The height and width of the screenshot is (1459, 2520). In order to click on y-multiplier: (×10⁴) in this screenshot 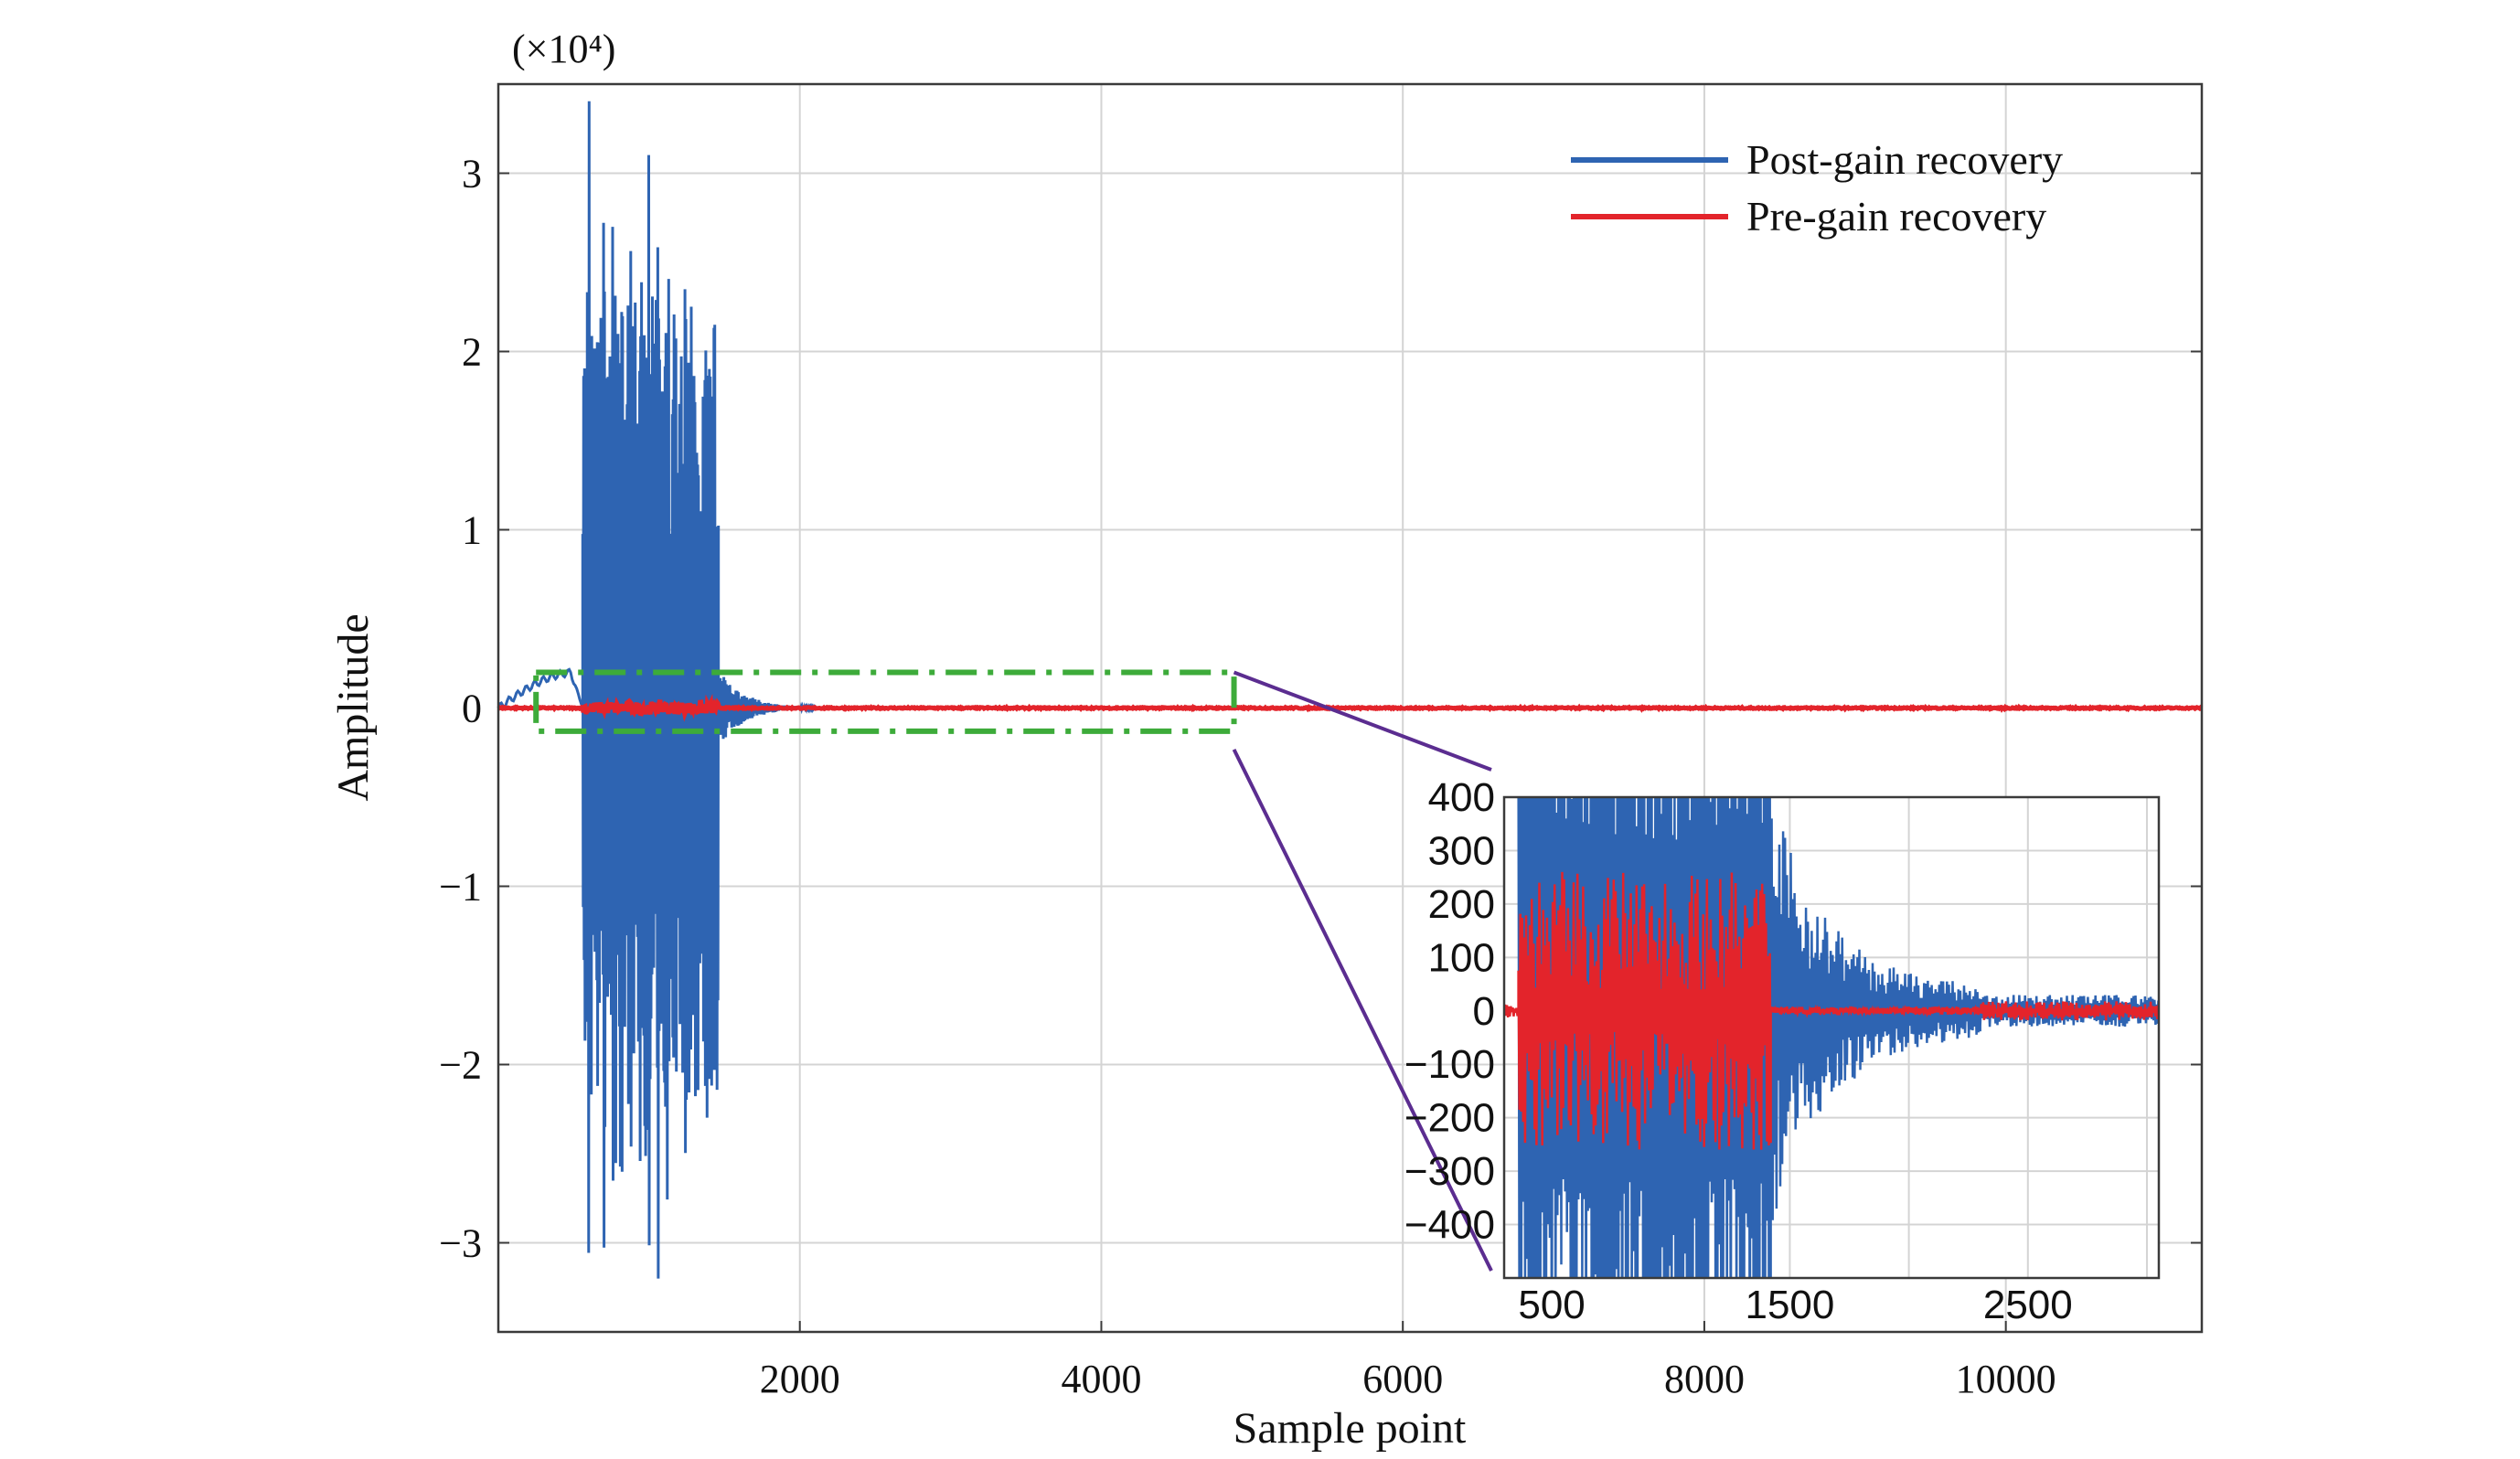, I will do `click(563, 49)`.